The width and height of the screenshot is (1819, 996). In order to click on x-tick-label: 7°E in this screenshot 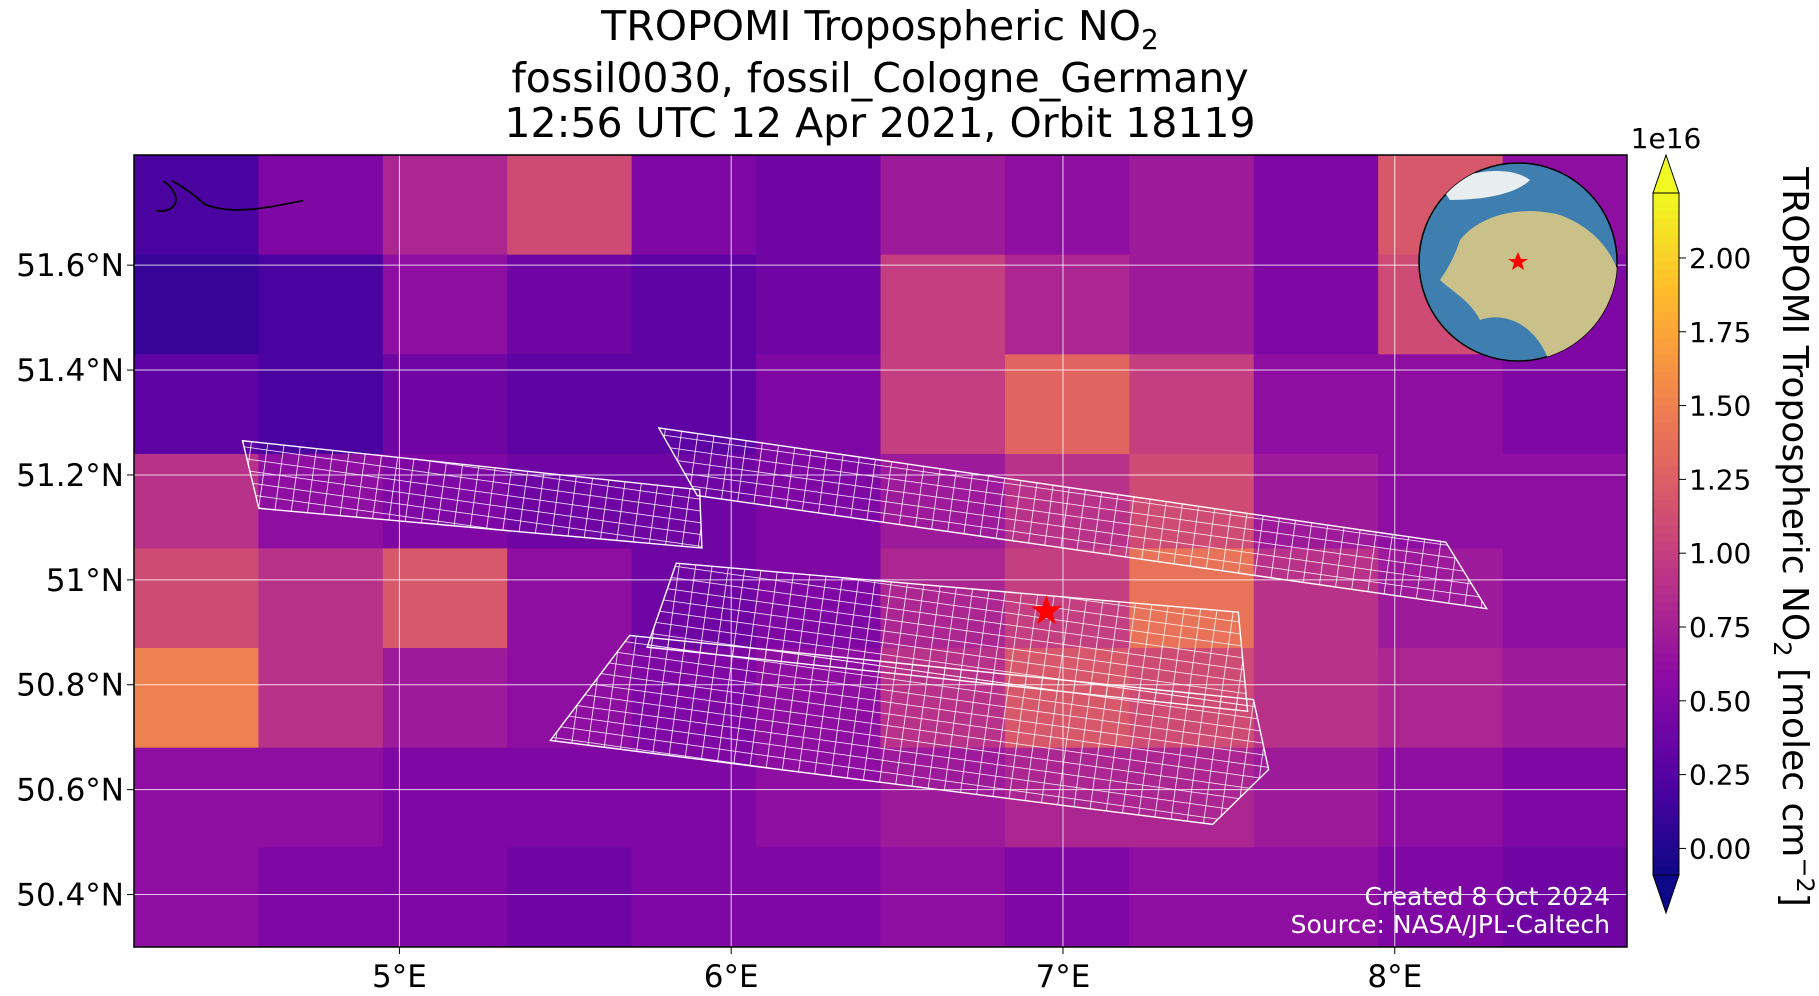, I will do `click(1063, 975)`.